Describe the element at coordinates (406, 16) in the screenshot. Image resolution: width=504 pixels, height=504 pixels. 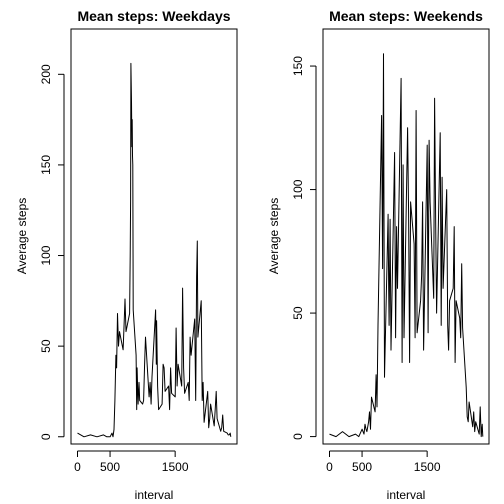
I see `weekends-title: Mean steps: Weekends` at that location.